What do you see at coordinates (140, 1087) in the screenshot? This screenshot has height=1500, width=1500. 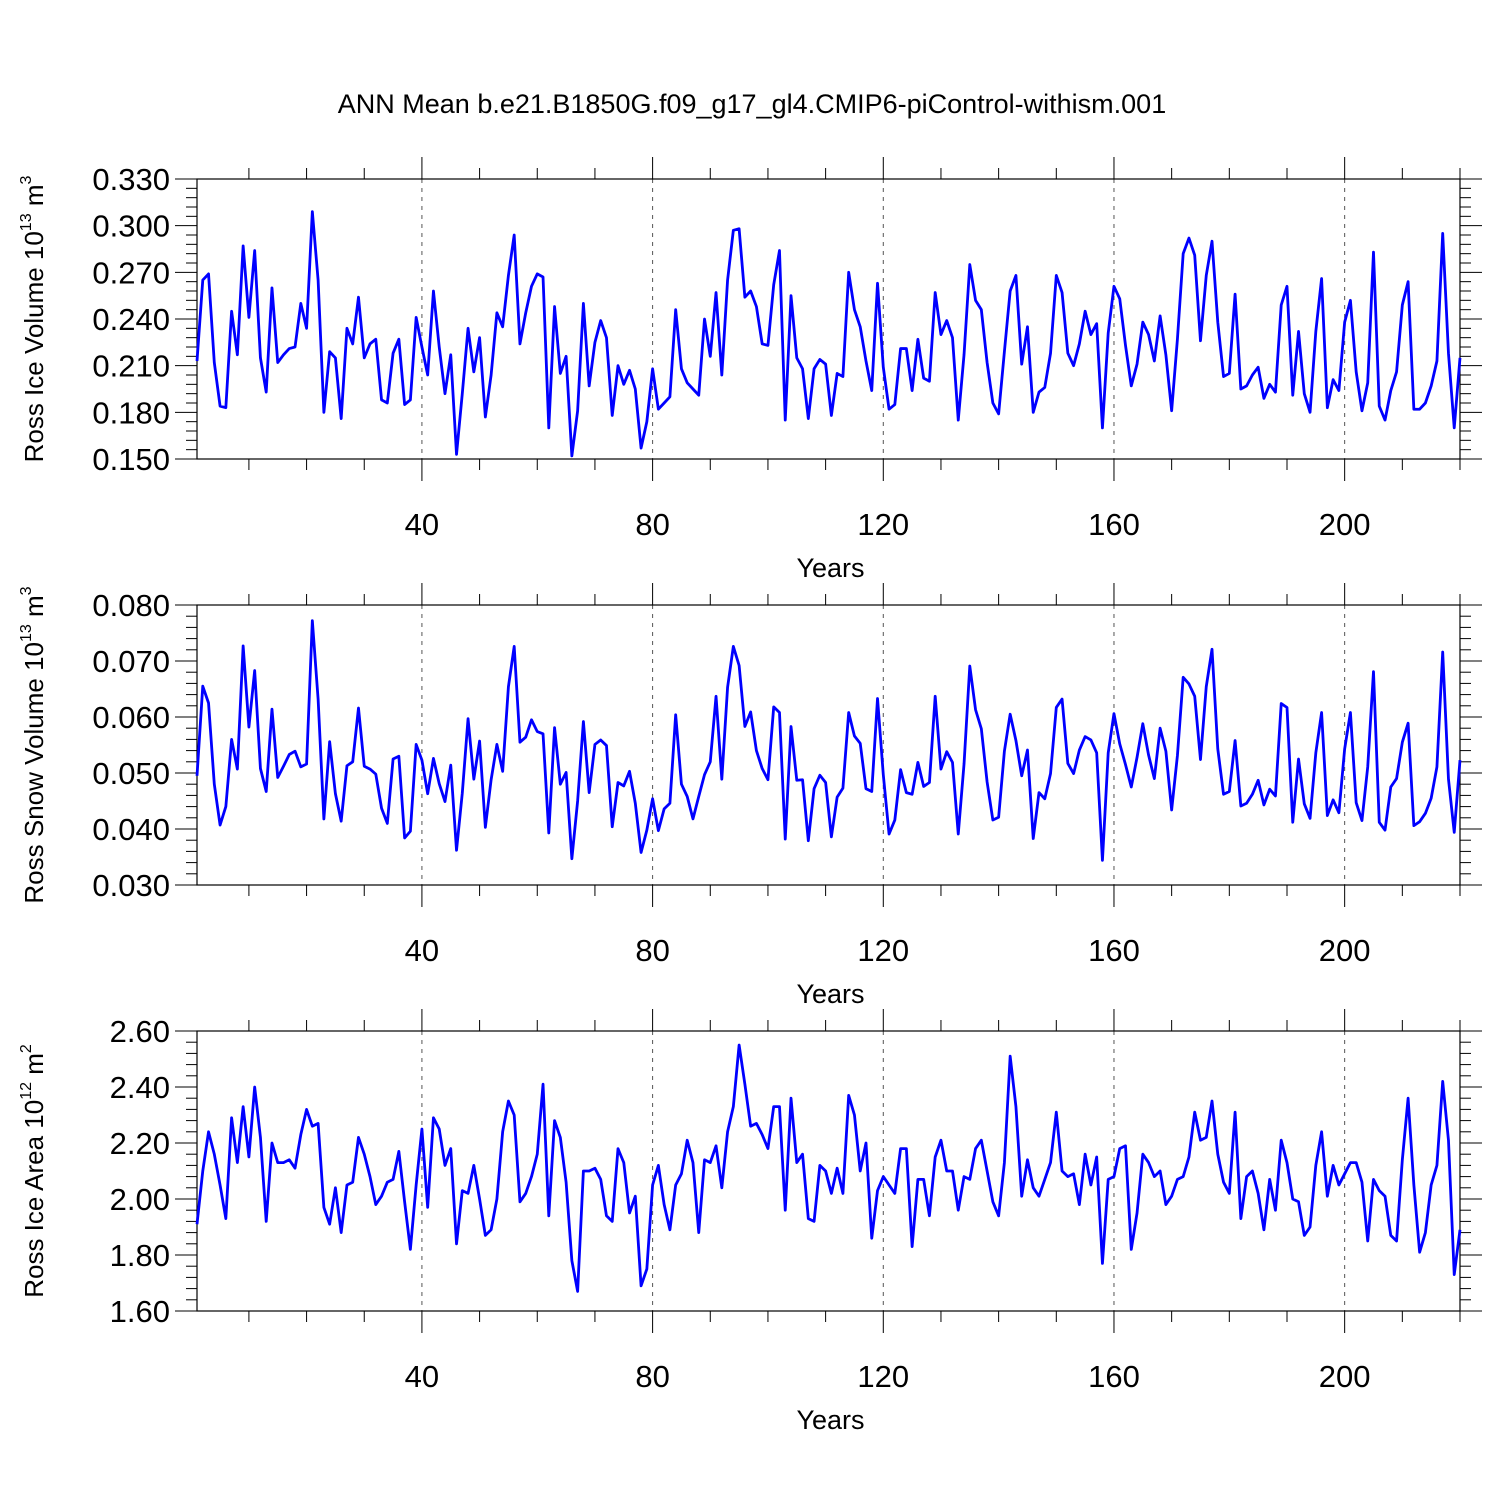 I see `y-tick-label: 2.40` at bounding box center [140, 1087].